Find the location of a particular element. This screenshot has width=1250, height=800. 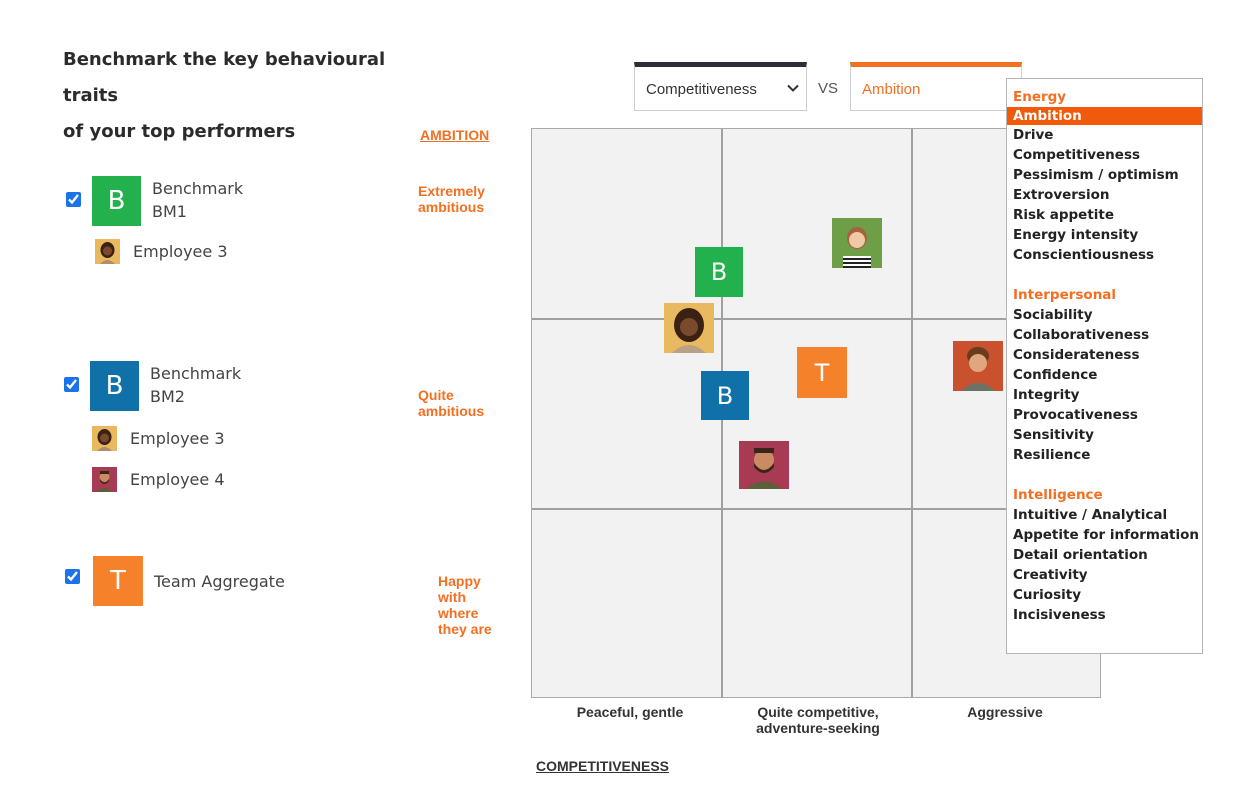

dropdown-group-interpersonal: Interpersonal is located at coordinates (1065, 295).